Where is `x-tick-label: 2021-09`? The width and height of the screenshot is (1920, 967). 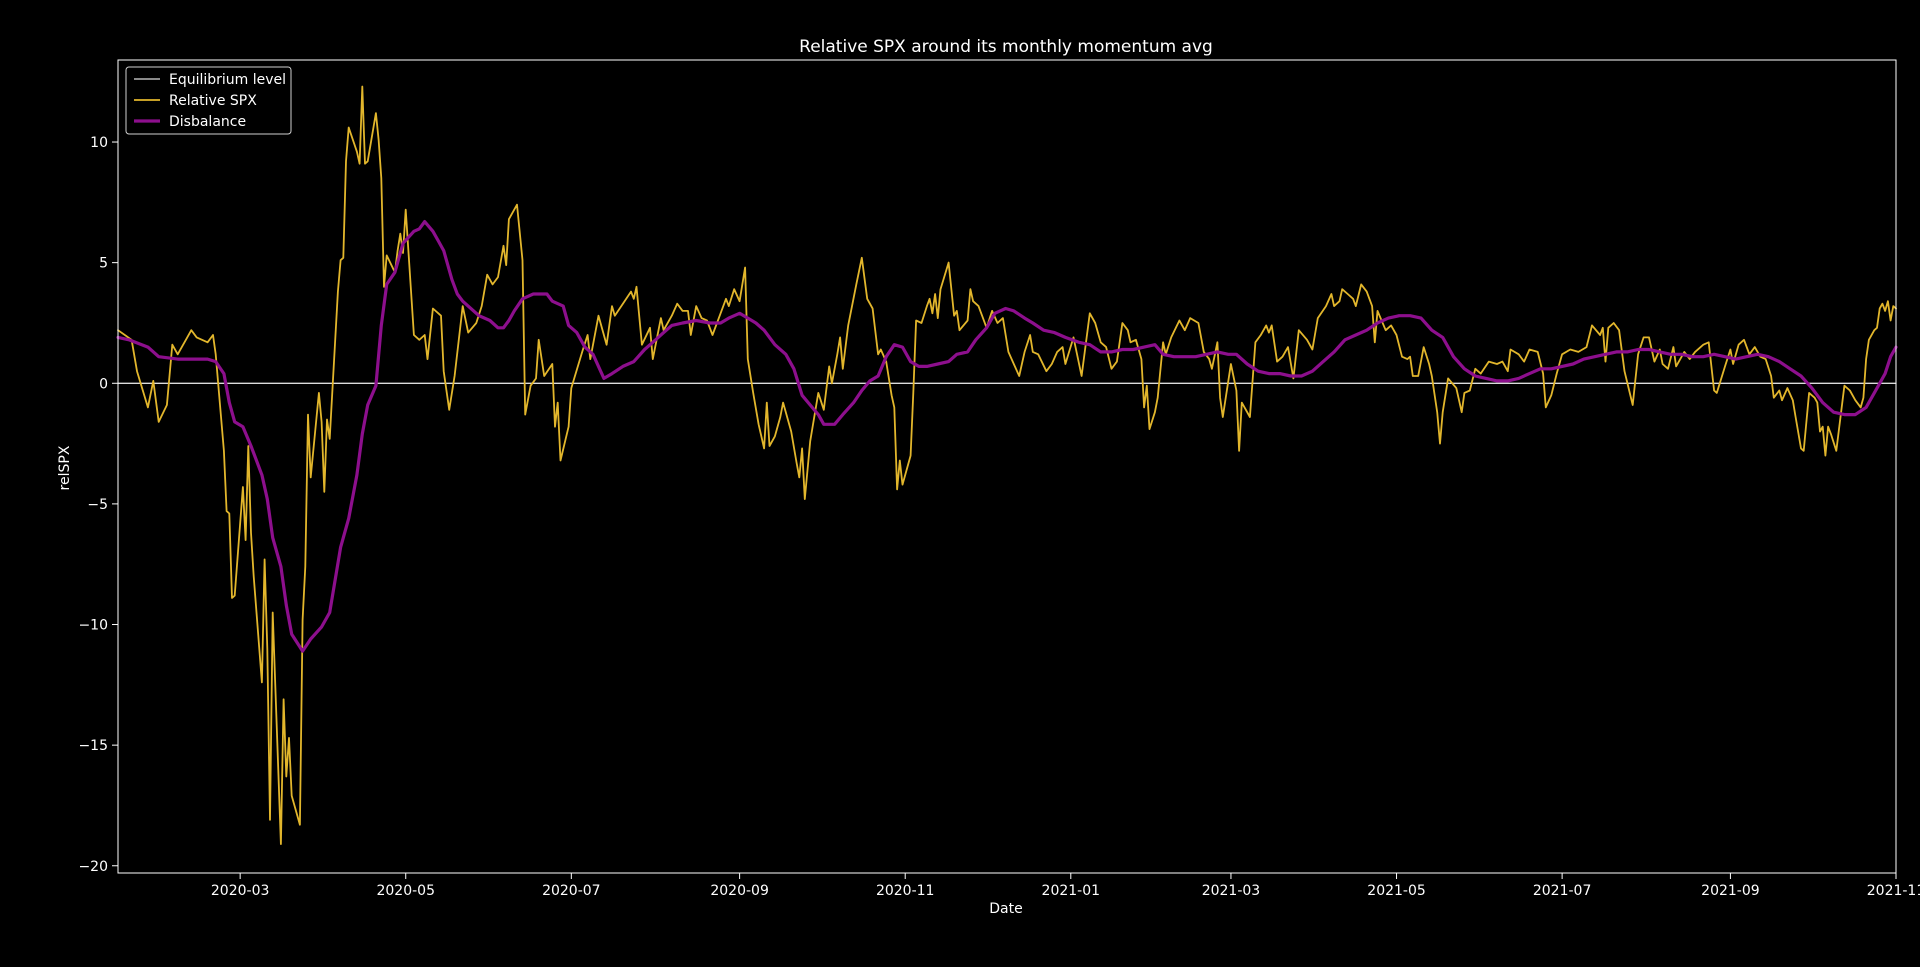
x-tick-label: 2021-09 is located at coordinates (1730, 891).